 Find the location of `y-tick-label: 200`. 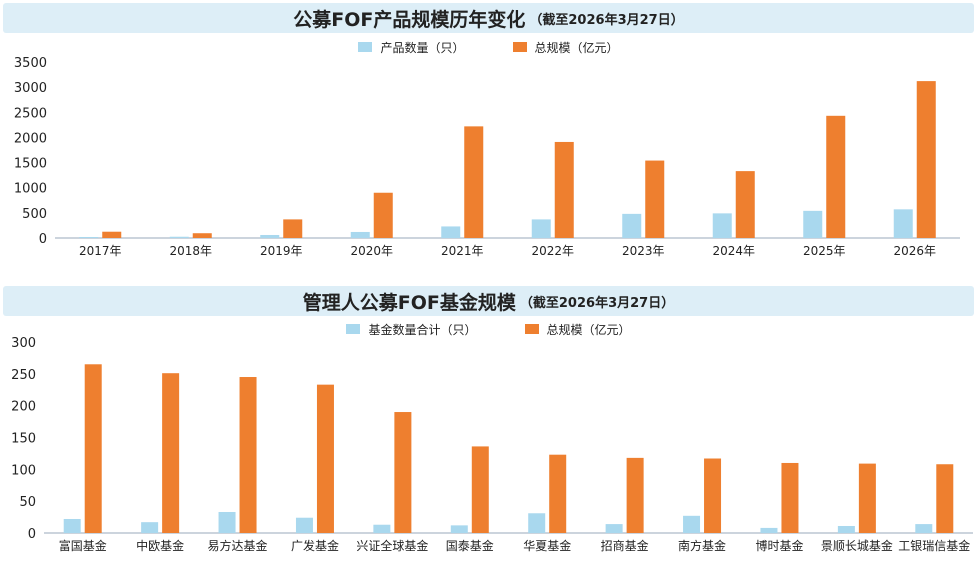

y-tick-label: 200 is located at coordinates (23, 407).